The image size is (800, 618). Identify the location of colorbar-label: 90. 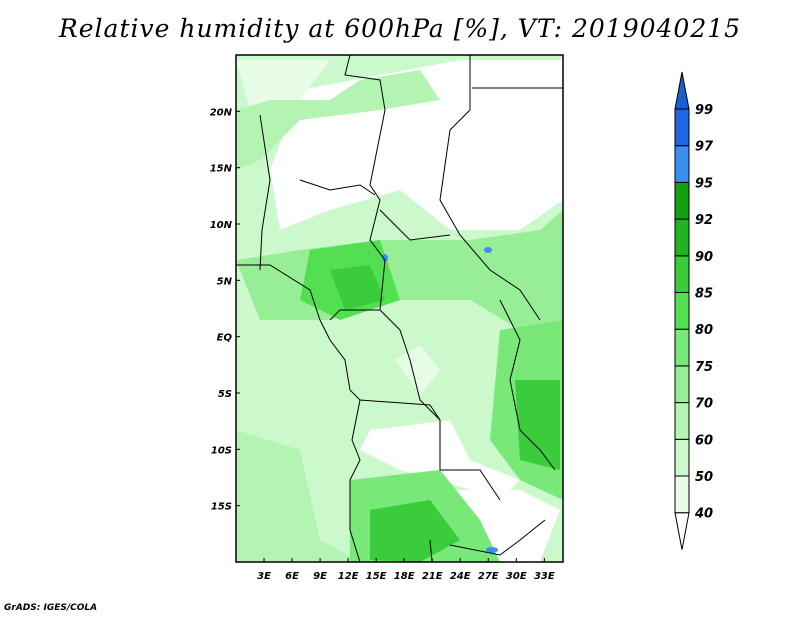
(704, 257).